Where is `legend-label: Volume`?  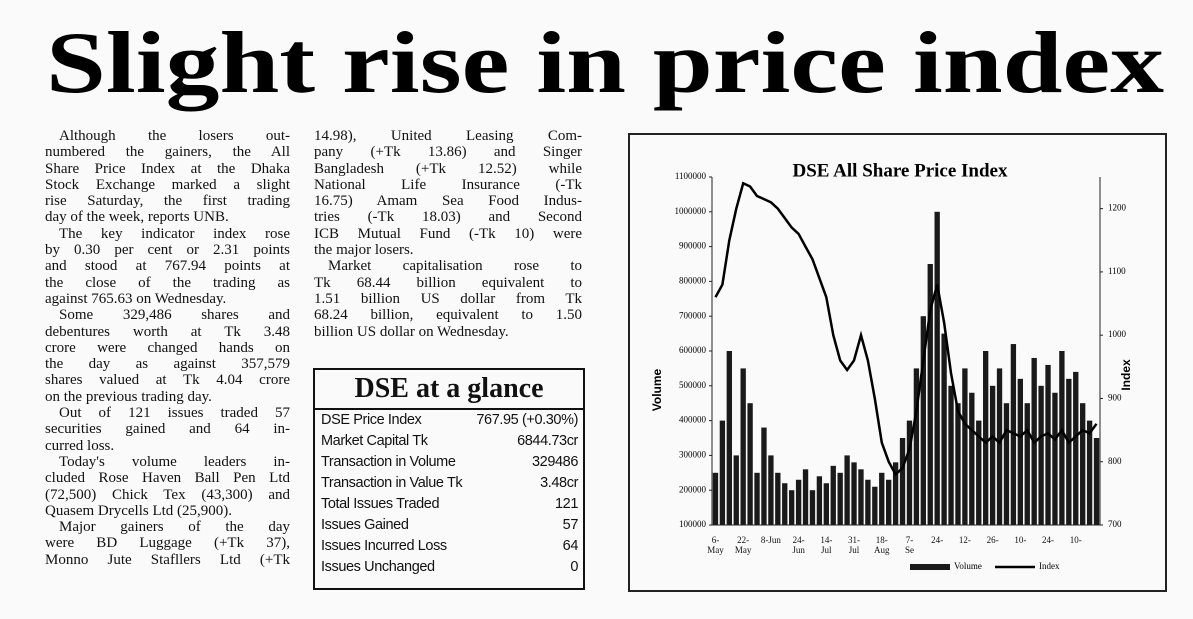
legend-label: Volume is located at coordinates (968, 566).